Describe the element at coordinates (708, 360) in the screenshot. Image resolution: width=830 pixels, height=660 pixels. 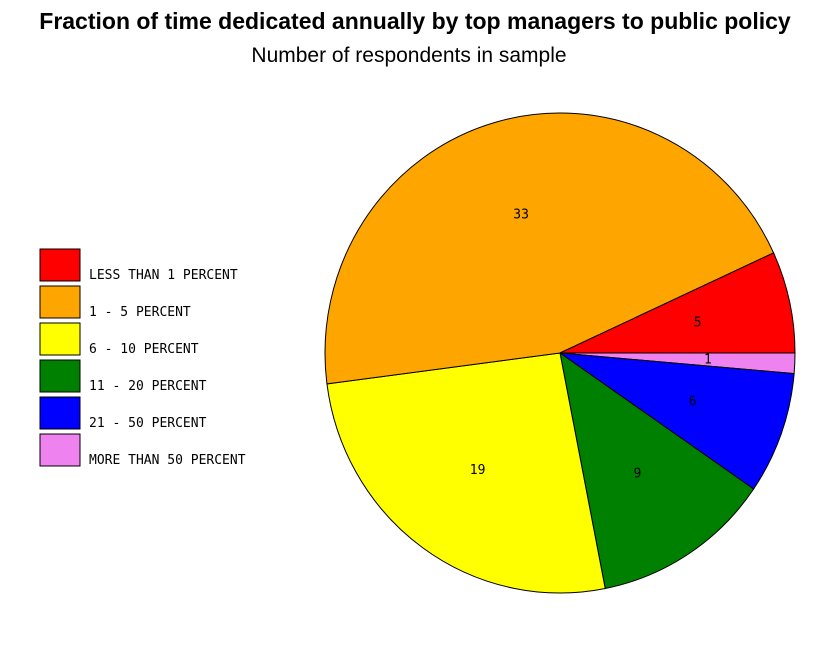
I see `slice-value-label: 1` at that location.